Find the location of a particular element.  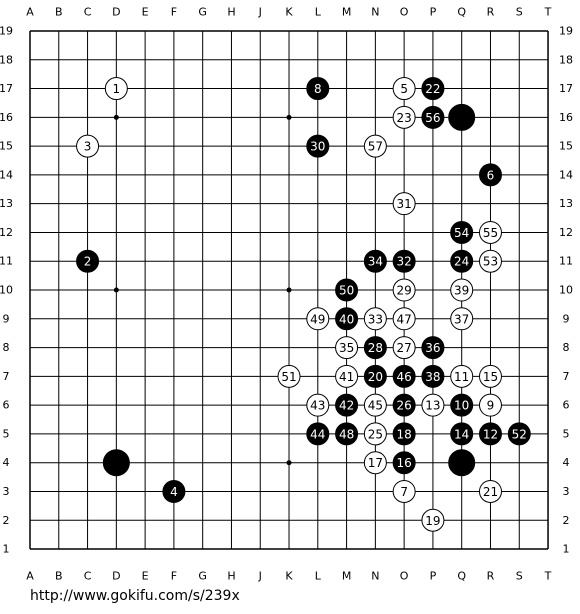

move-number: 35 is located at coordinates (346, 348).